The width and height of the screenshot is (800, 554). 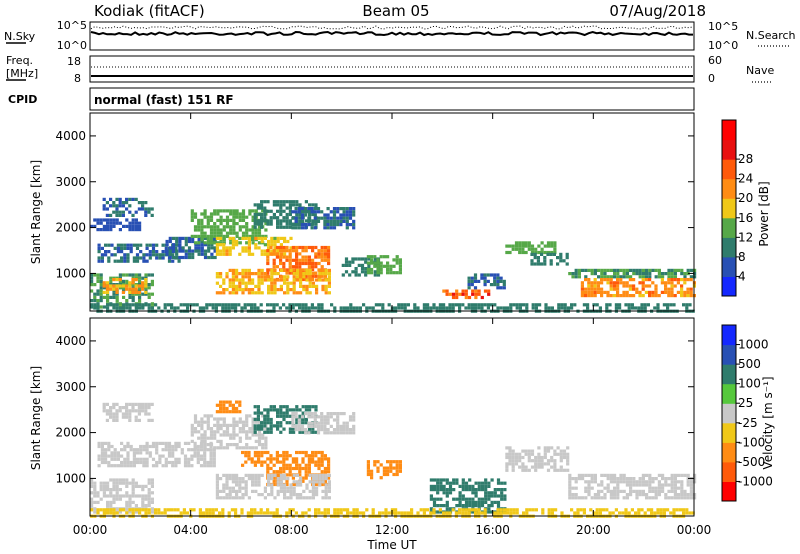 What do you see at coordinates (22, 99) in the screenshot?
I see `cpid-label: CPID` at bounding box center [22, 99].